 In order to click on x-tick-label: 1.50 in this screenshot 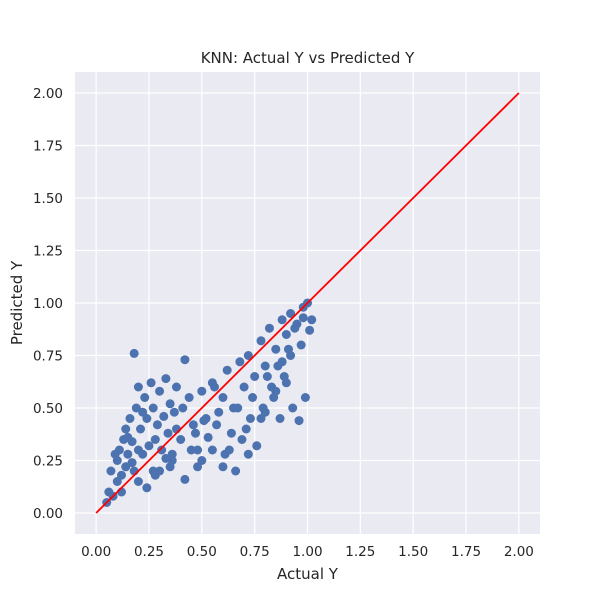, I will do `click(413, 552)`.